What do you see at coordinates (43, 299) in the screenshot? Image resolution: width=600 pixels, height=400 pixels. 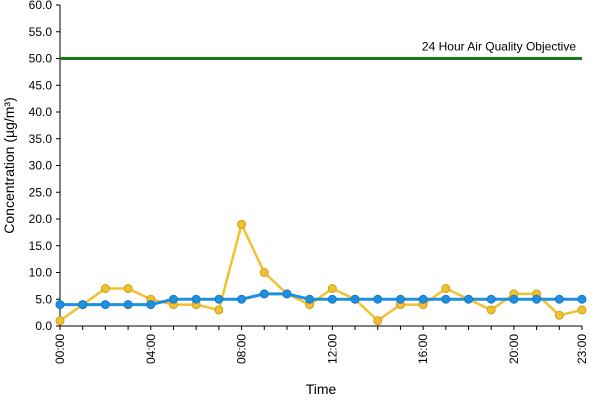 I see `y-tick-label: 5.0` at bounding box center [43, 299].